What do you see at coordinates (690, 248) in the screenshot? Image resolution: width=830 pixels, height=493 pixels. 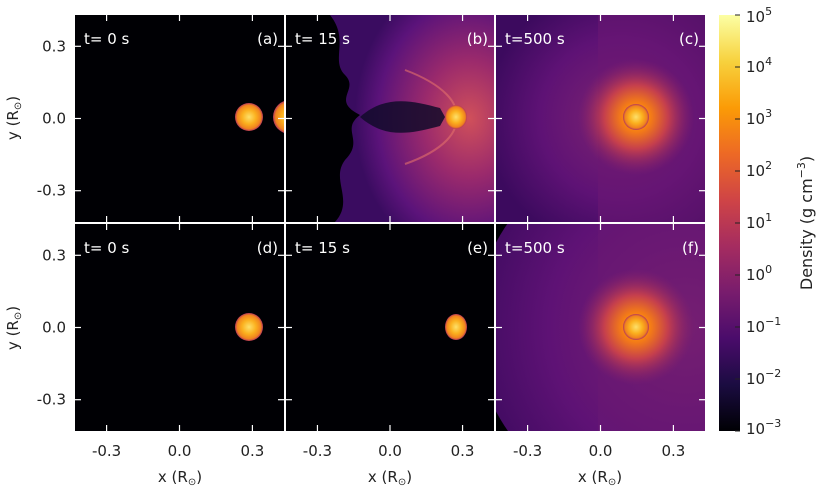 I see `panel-tag-label: (f)` at bounding box center [690, 248].